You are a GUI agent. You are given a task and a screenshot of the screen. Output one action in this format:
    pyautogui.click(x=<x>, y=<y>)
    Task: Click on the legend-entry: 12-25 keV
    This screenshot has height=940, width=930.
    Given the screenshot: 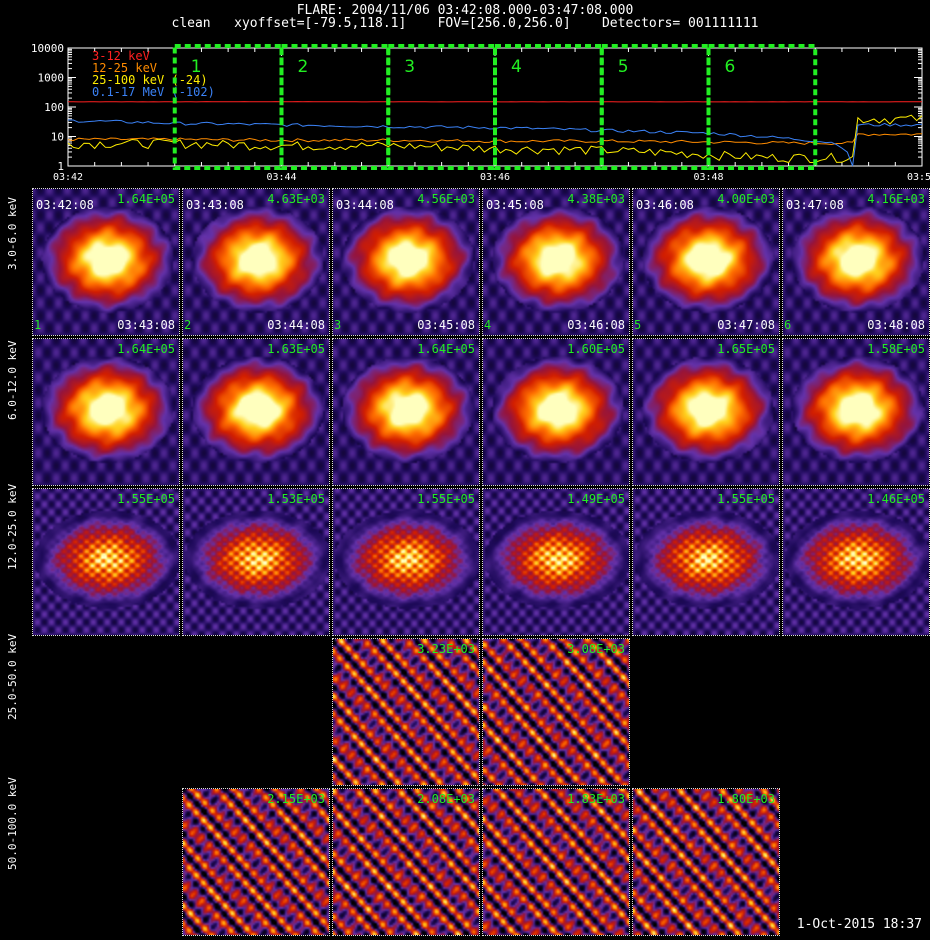 What is the action you would take?
    pyautogui.click(x=124, y=68)
    